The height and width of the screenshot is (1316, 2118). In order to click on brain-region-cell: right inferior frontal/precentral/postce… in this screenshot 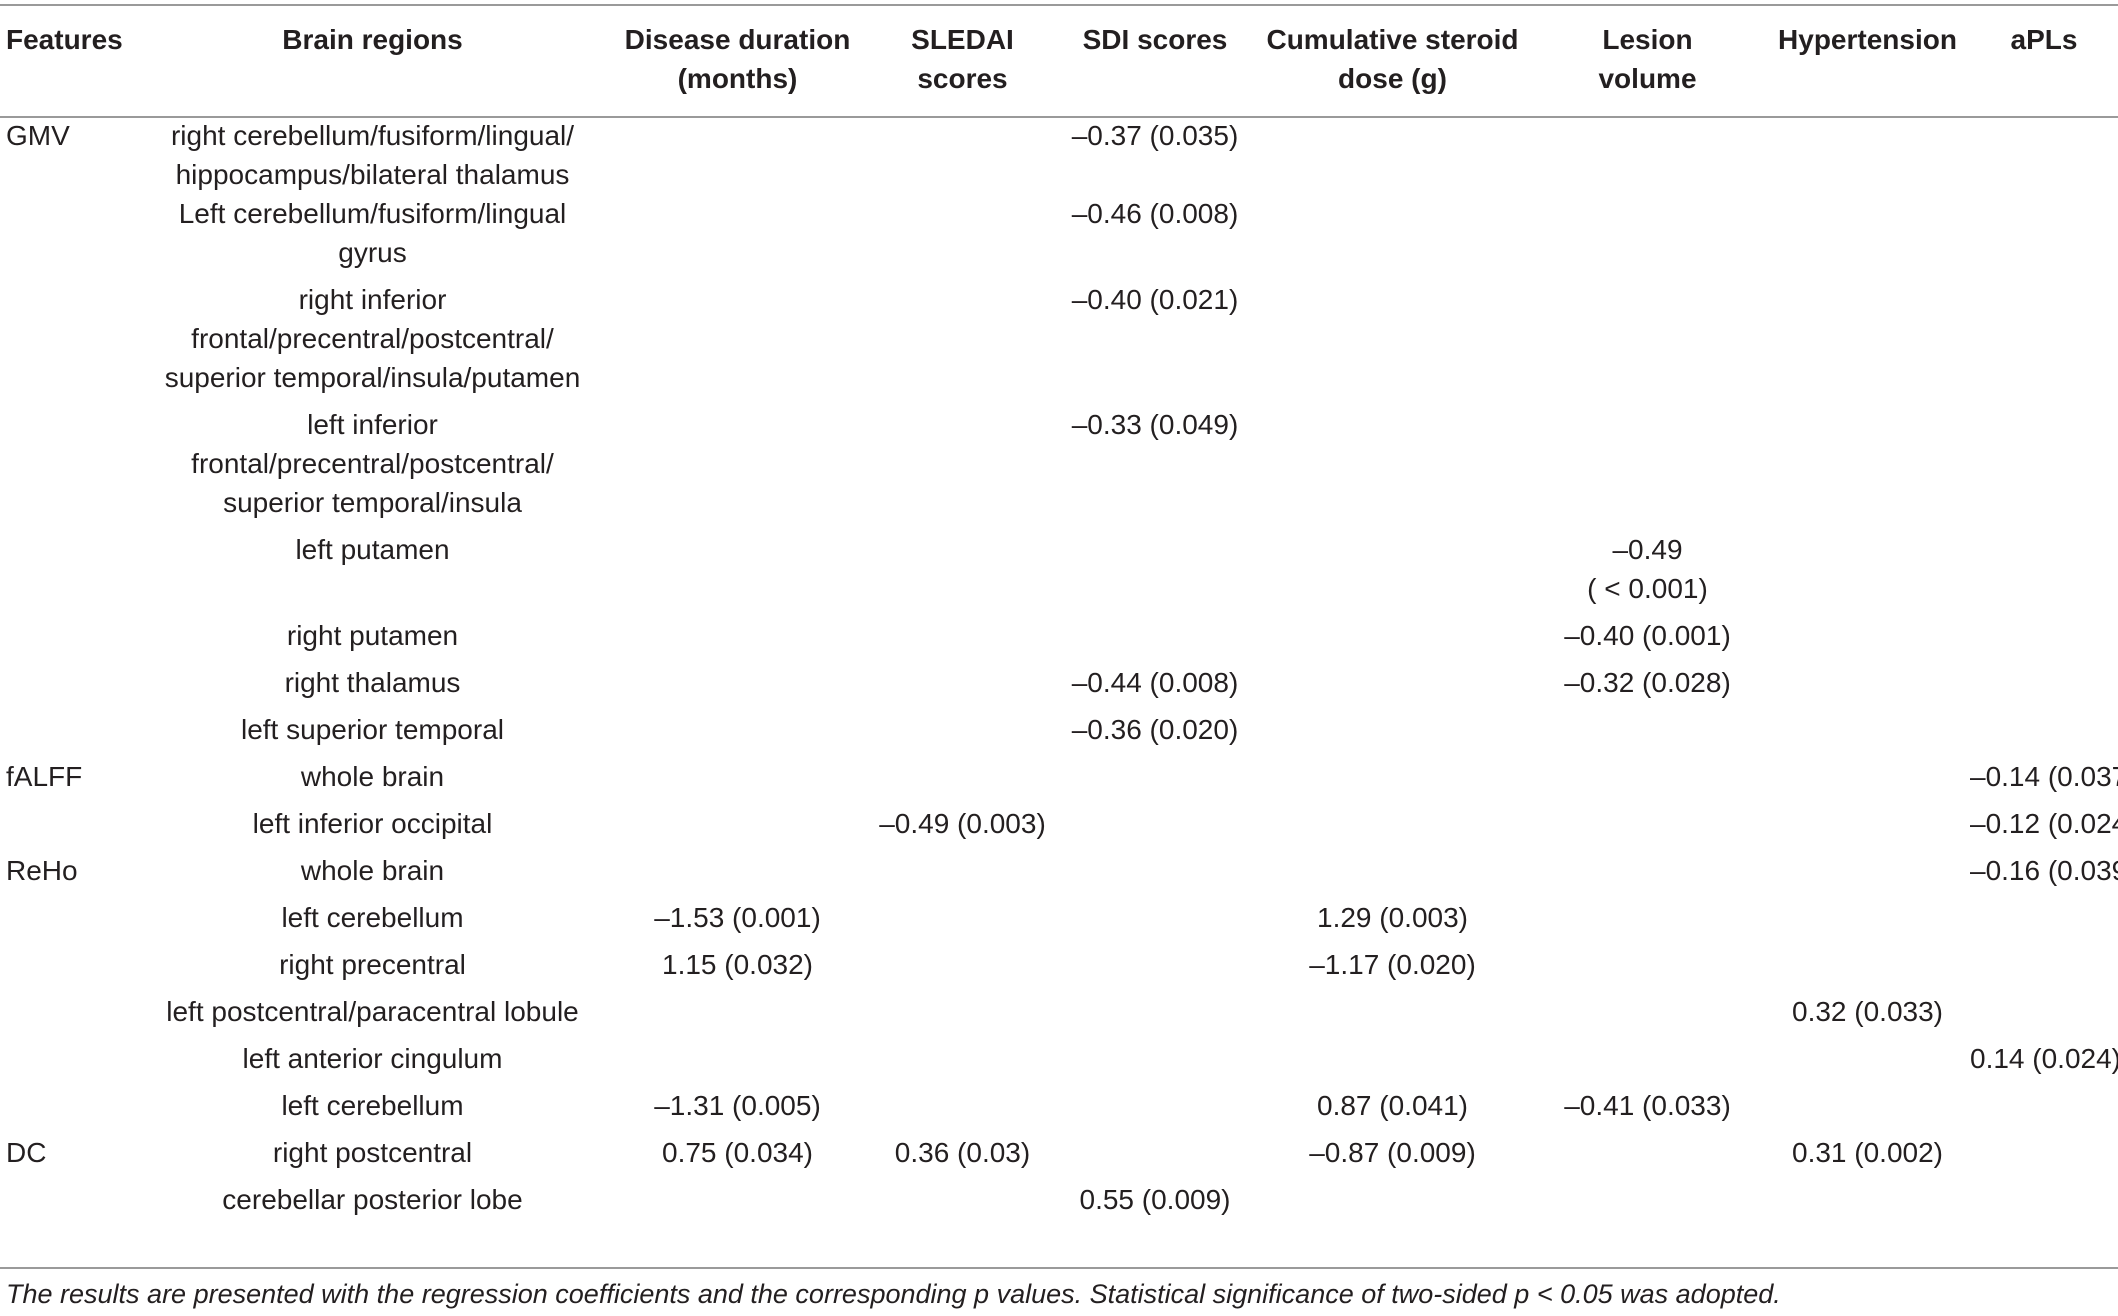, I will do `click(372, 338)`.